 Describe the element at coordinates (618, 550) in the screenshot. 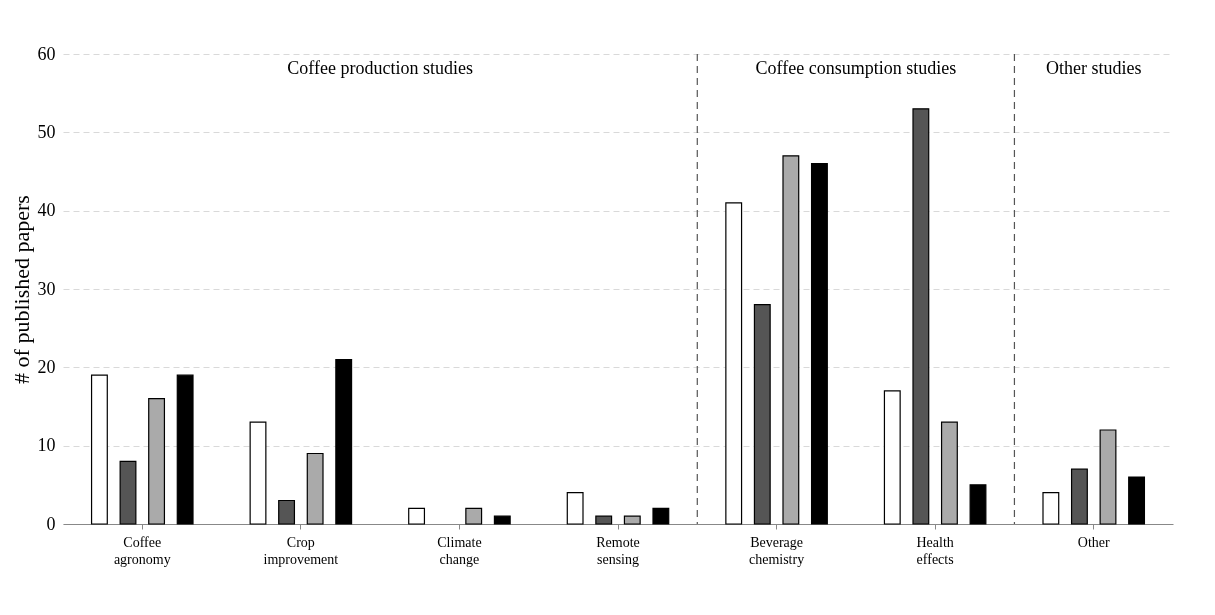

I see `x-tick-label: Remote sensing` at that location.